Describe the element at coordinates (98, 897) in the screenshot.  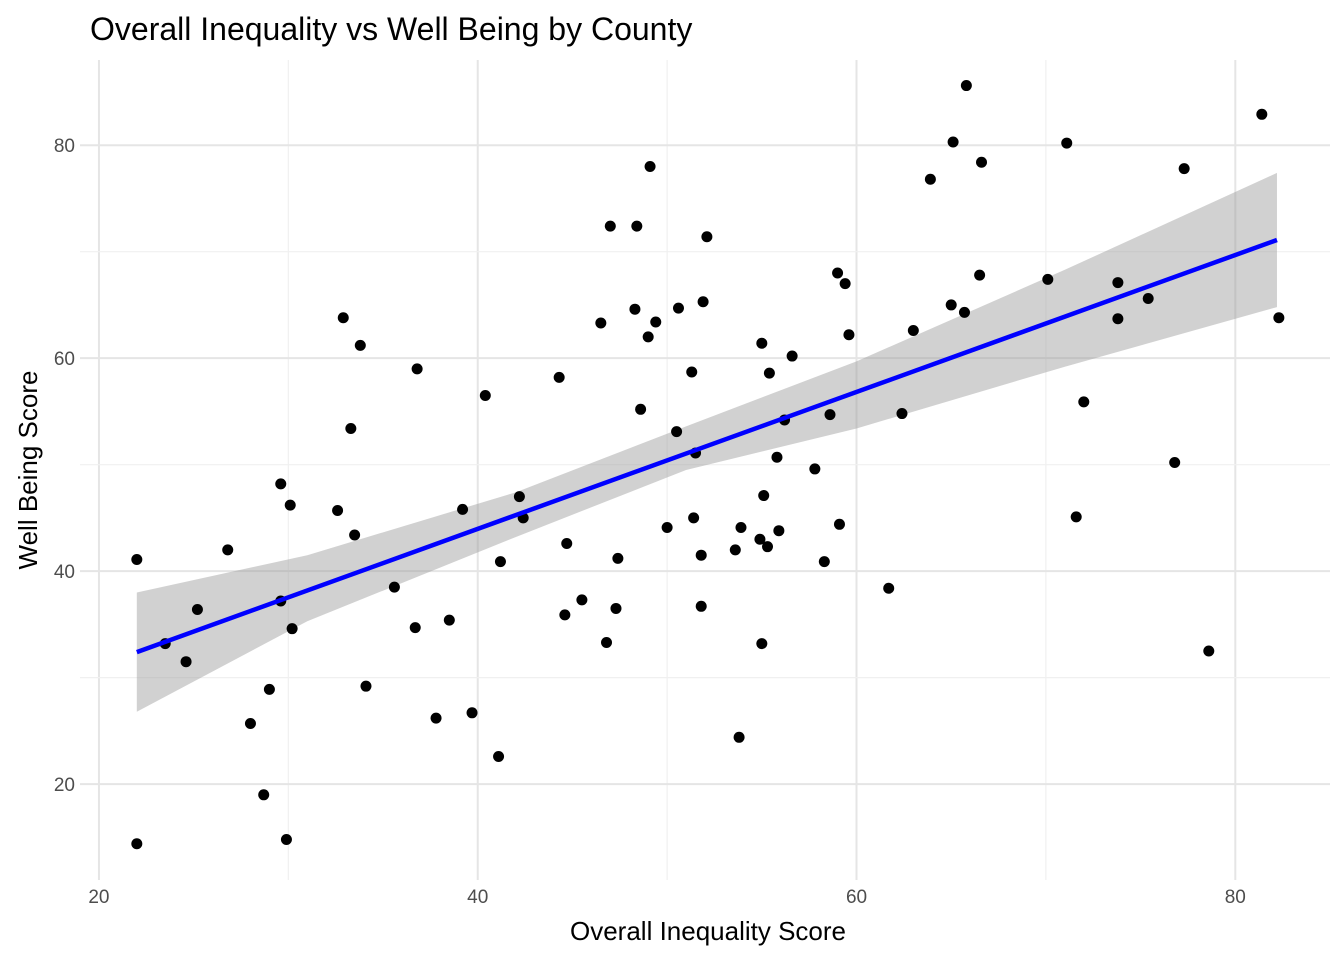
I see `x-tick-label: 20` at that location.